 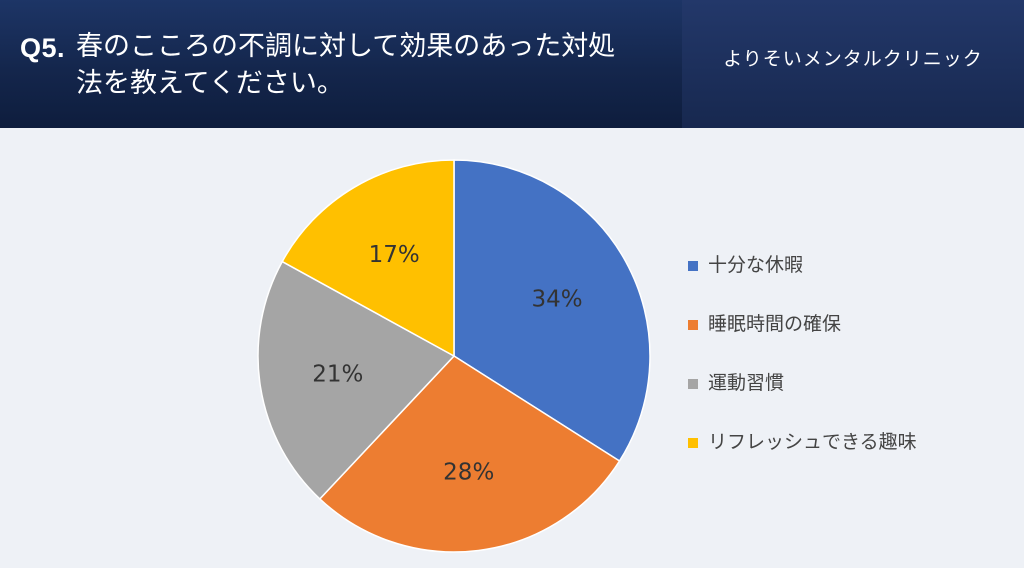 What do you see at coordinates (853, 59) in the screenshot?
I see `clinic-name: よりそいメンタルクリニック` at bounding box center [853, 59].